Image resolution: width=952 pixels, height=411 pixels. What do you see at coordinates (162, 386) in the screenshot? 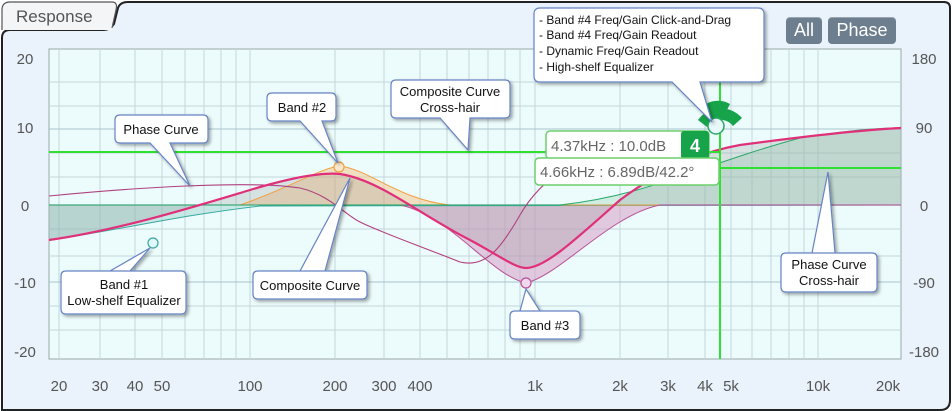
I see `x-tick: 50` at bounding box center [162, 386].